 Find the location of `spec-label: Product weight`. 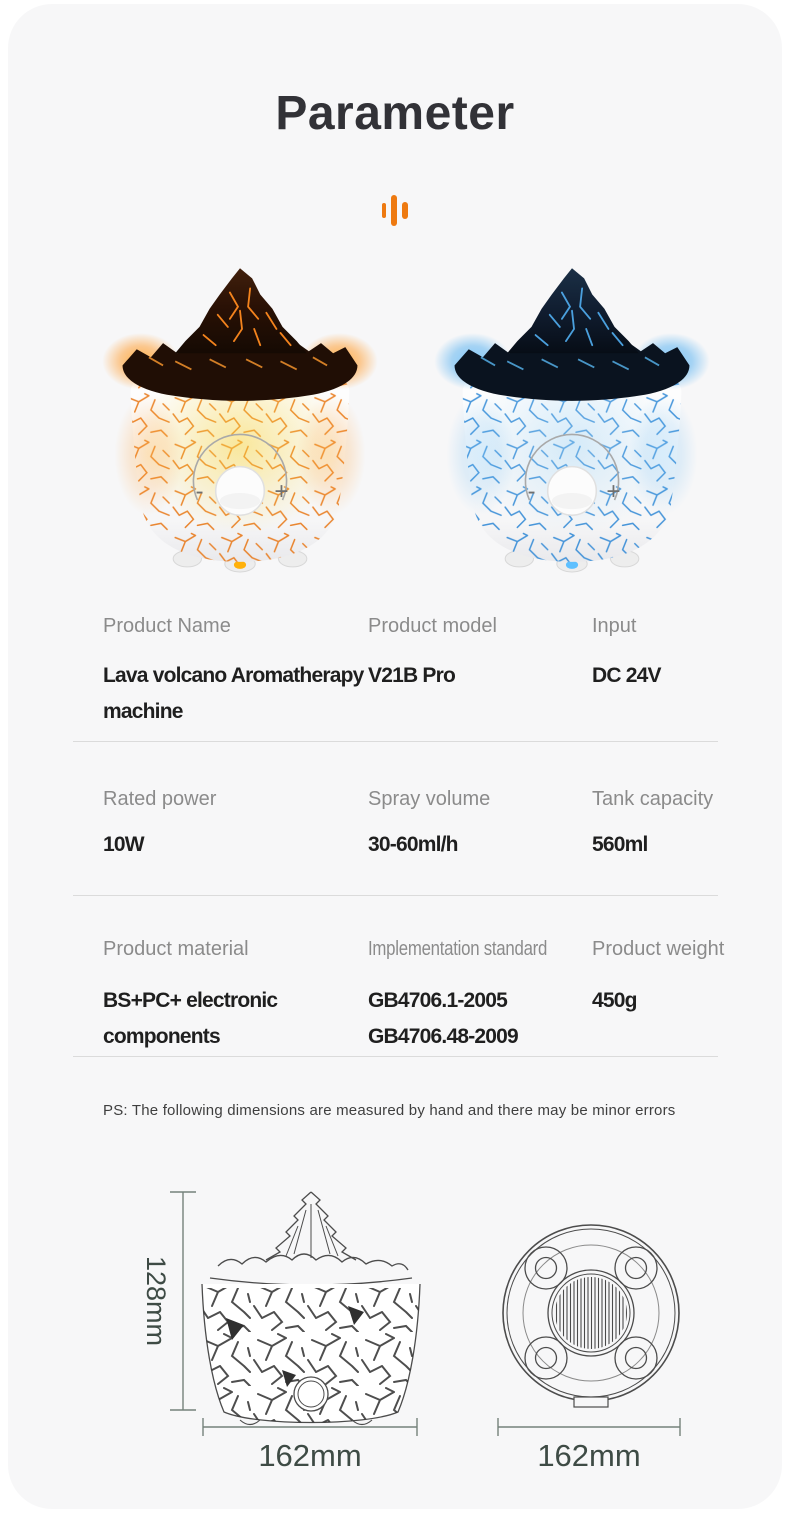

spec-label: Product weight is located at coordinates (658, 949).